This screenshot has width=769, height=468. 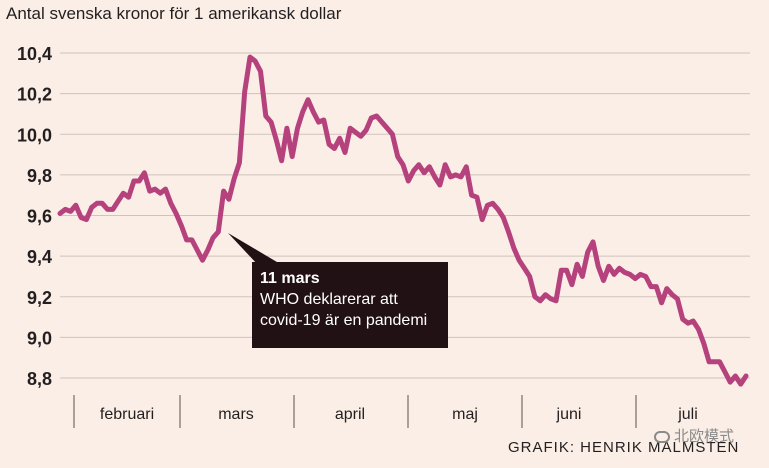 What do you see at coordinates (39, 379) in the screenshot?
I see `y-tick-label: 8,8` at bounding box center [39, 379].